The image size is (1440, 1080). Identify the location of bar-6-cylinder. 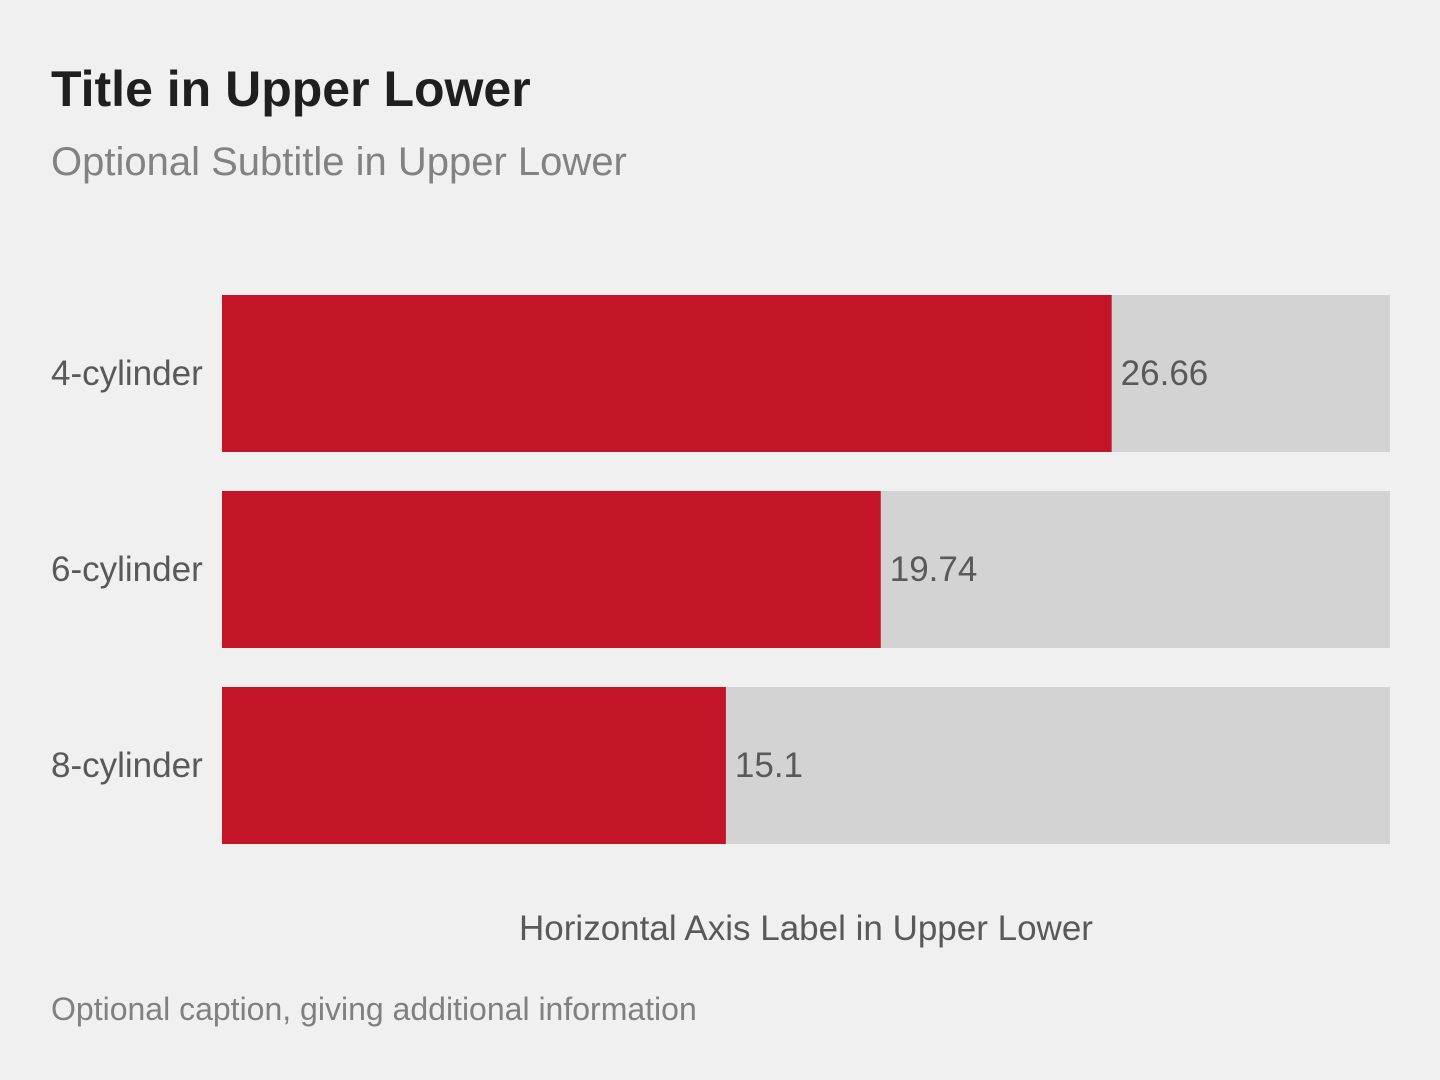
(551, 569).